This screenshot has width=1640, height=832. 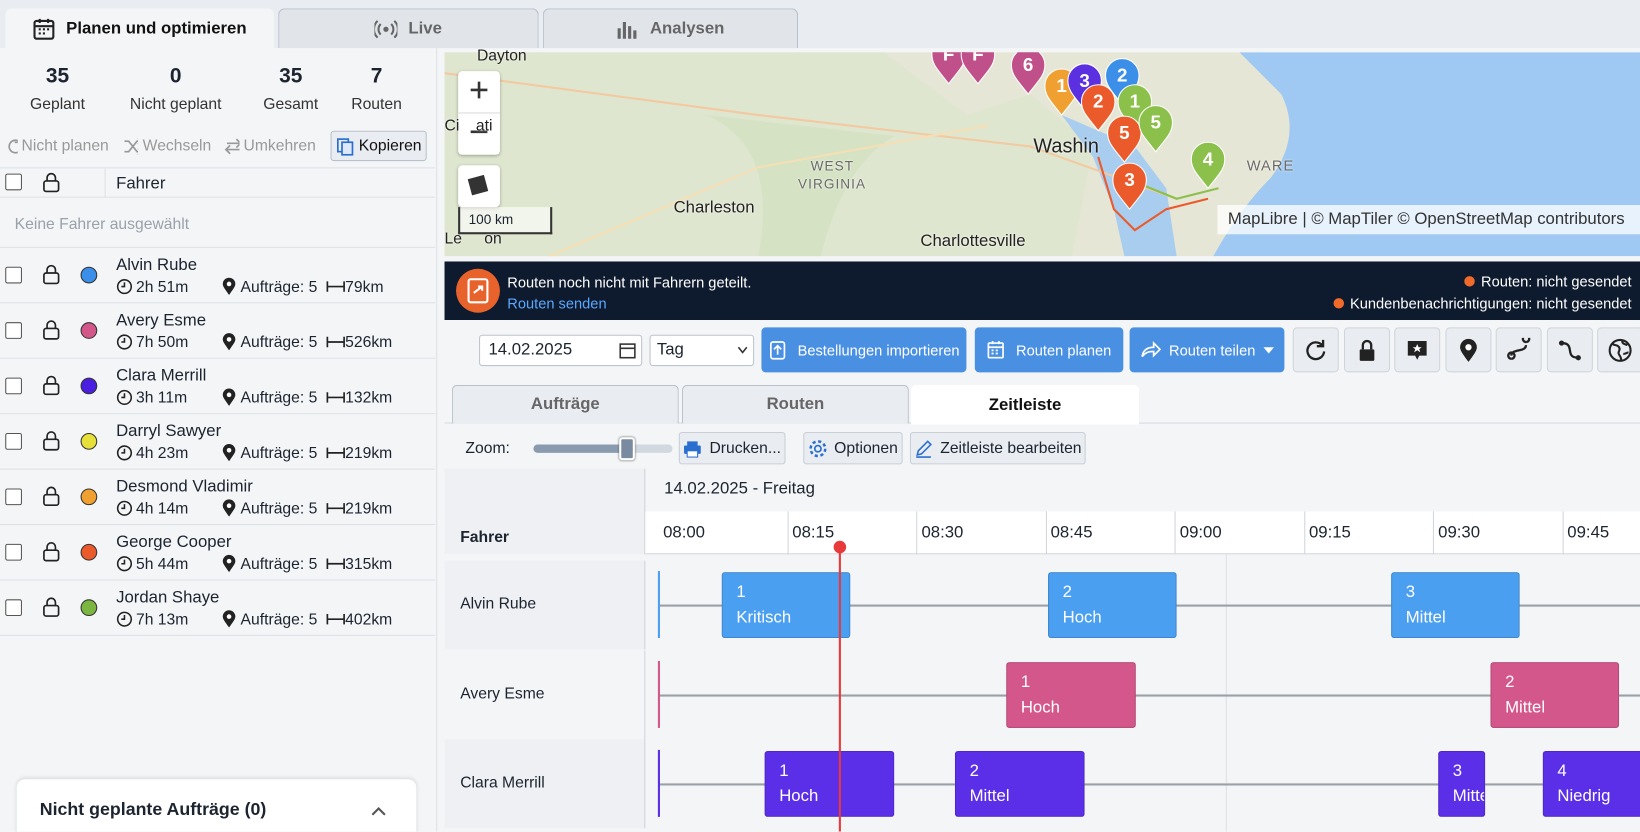 I want to click on tab: Planen und optimieren, so click(x=140, y=28).